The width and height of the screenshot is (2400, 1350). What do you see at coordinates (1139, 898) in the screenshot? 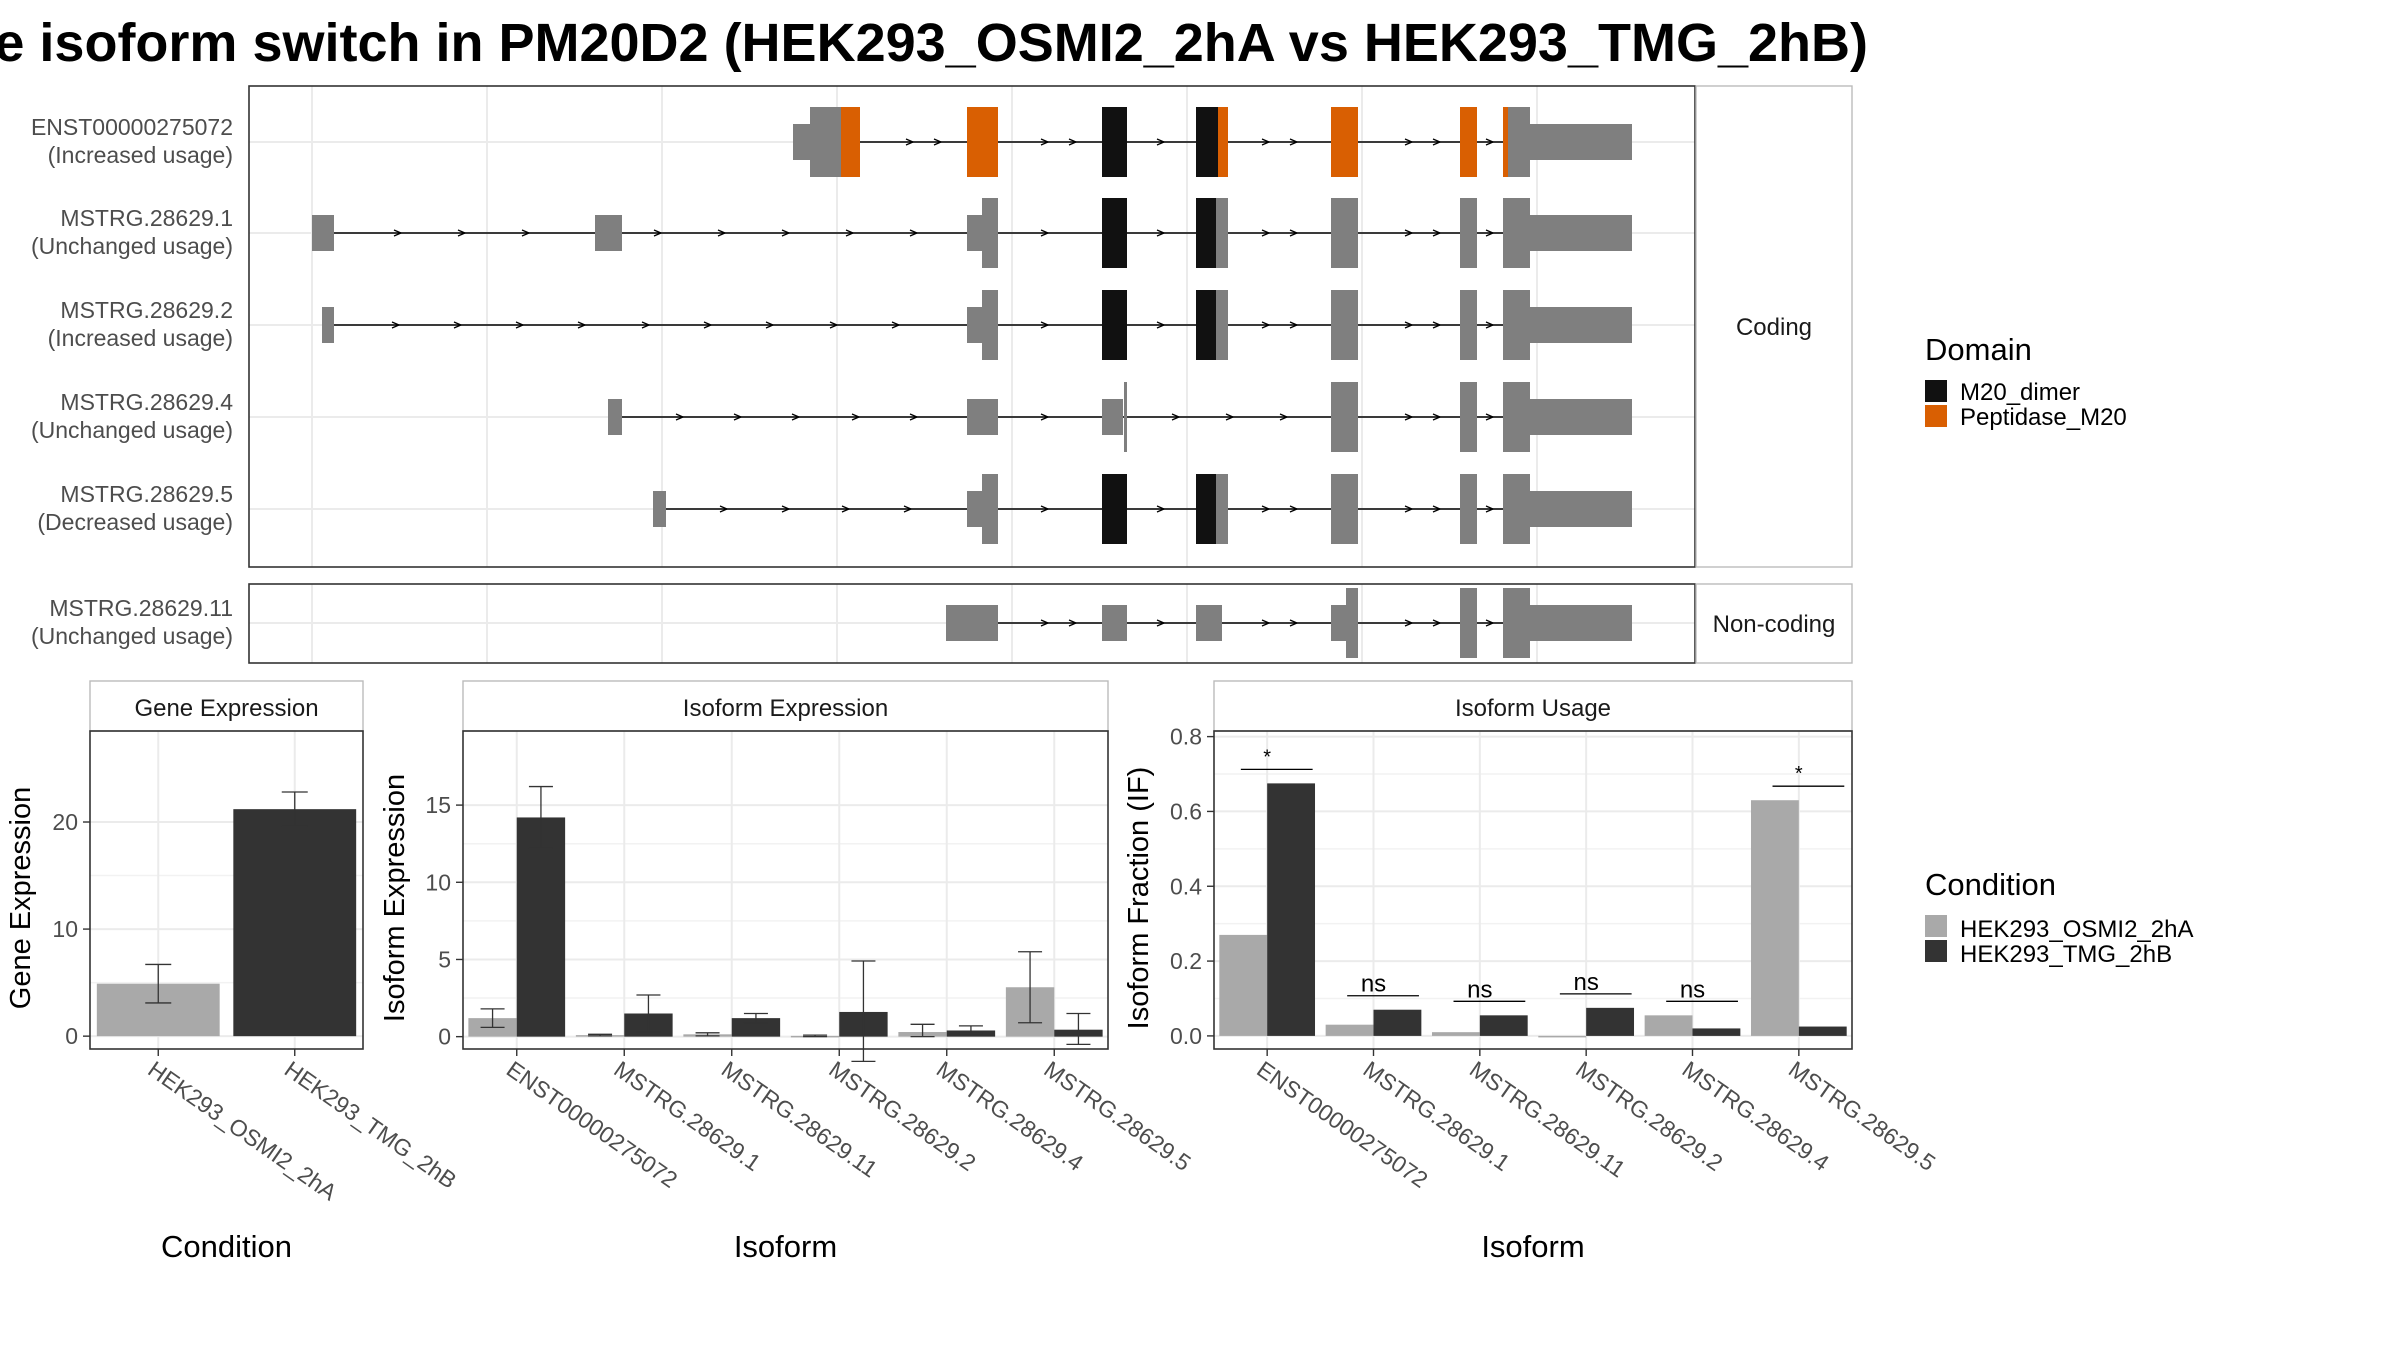
I see `y-axis-title: Isoform Fraction (IF)` at bounding box center [1139, 898].